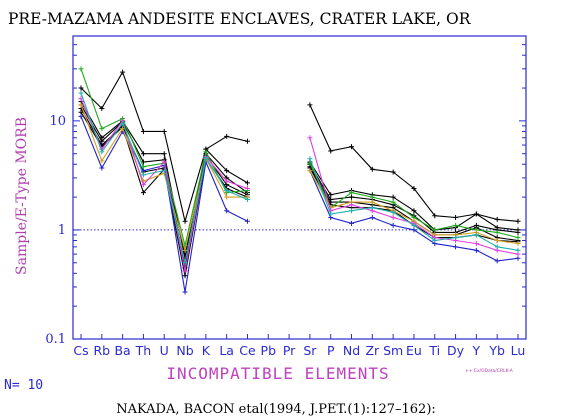 The height and width of the screenshot is (420, 561). I want to click on x-tick-label: Yb, so click(496, 350).